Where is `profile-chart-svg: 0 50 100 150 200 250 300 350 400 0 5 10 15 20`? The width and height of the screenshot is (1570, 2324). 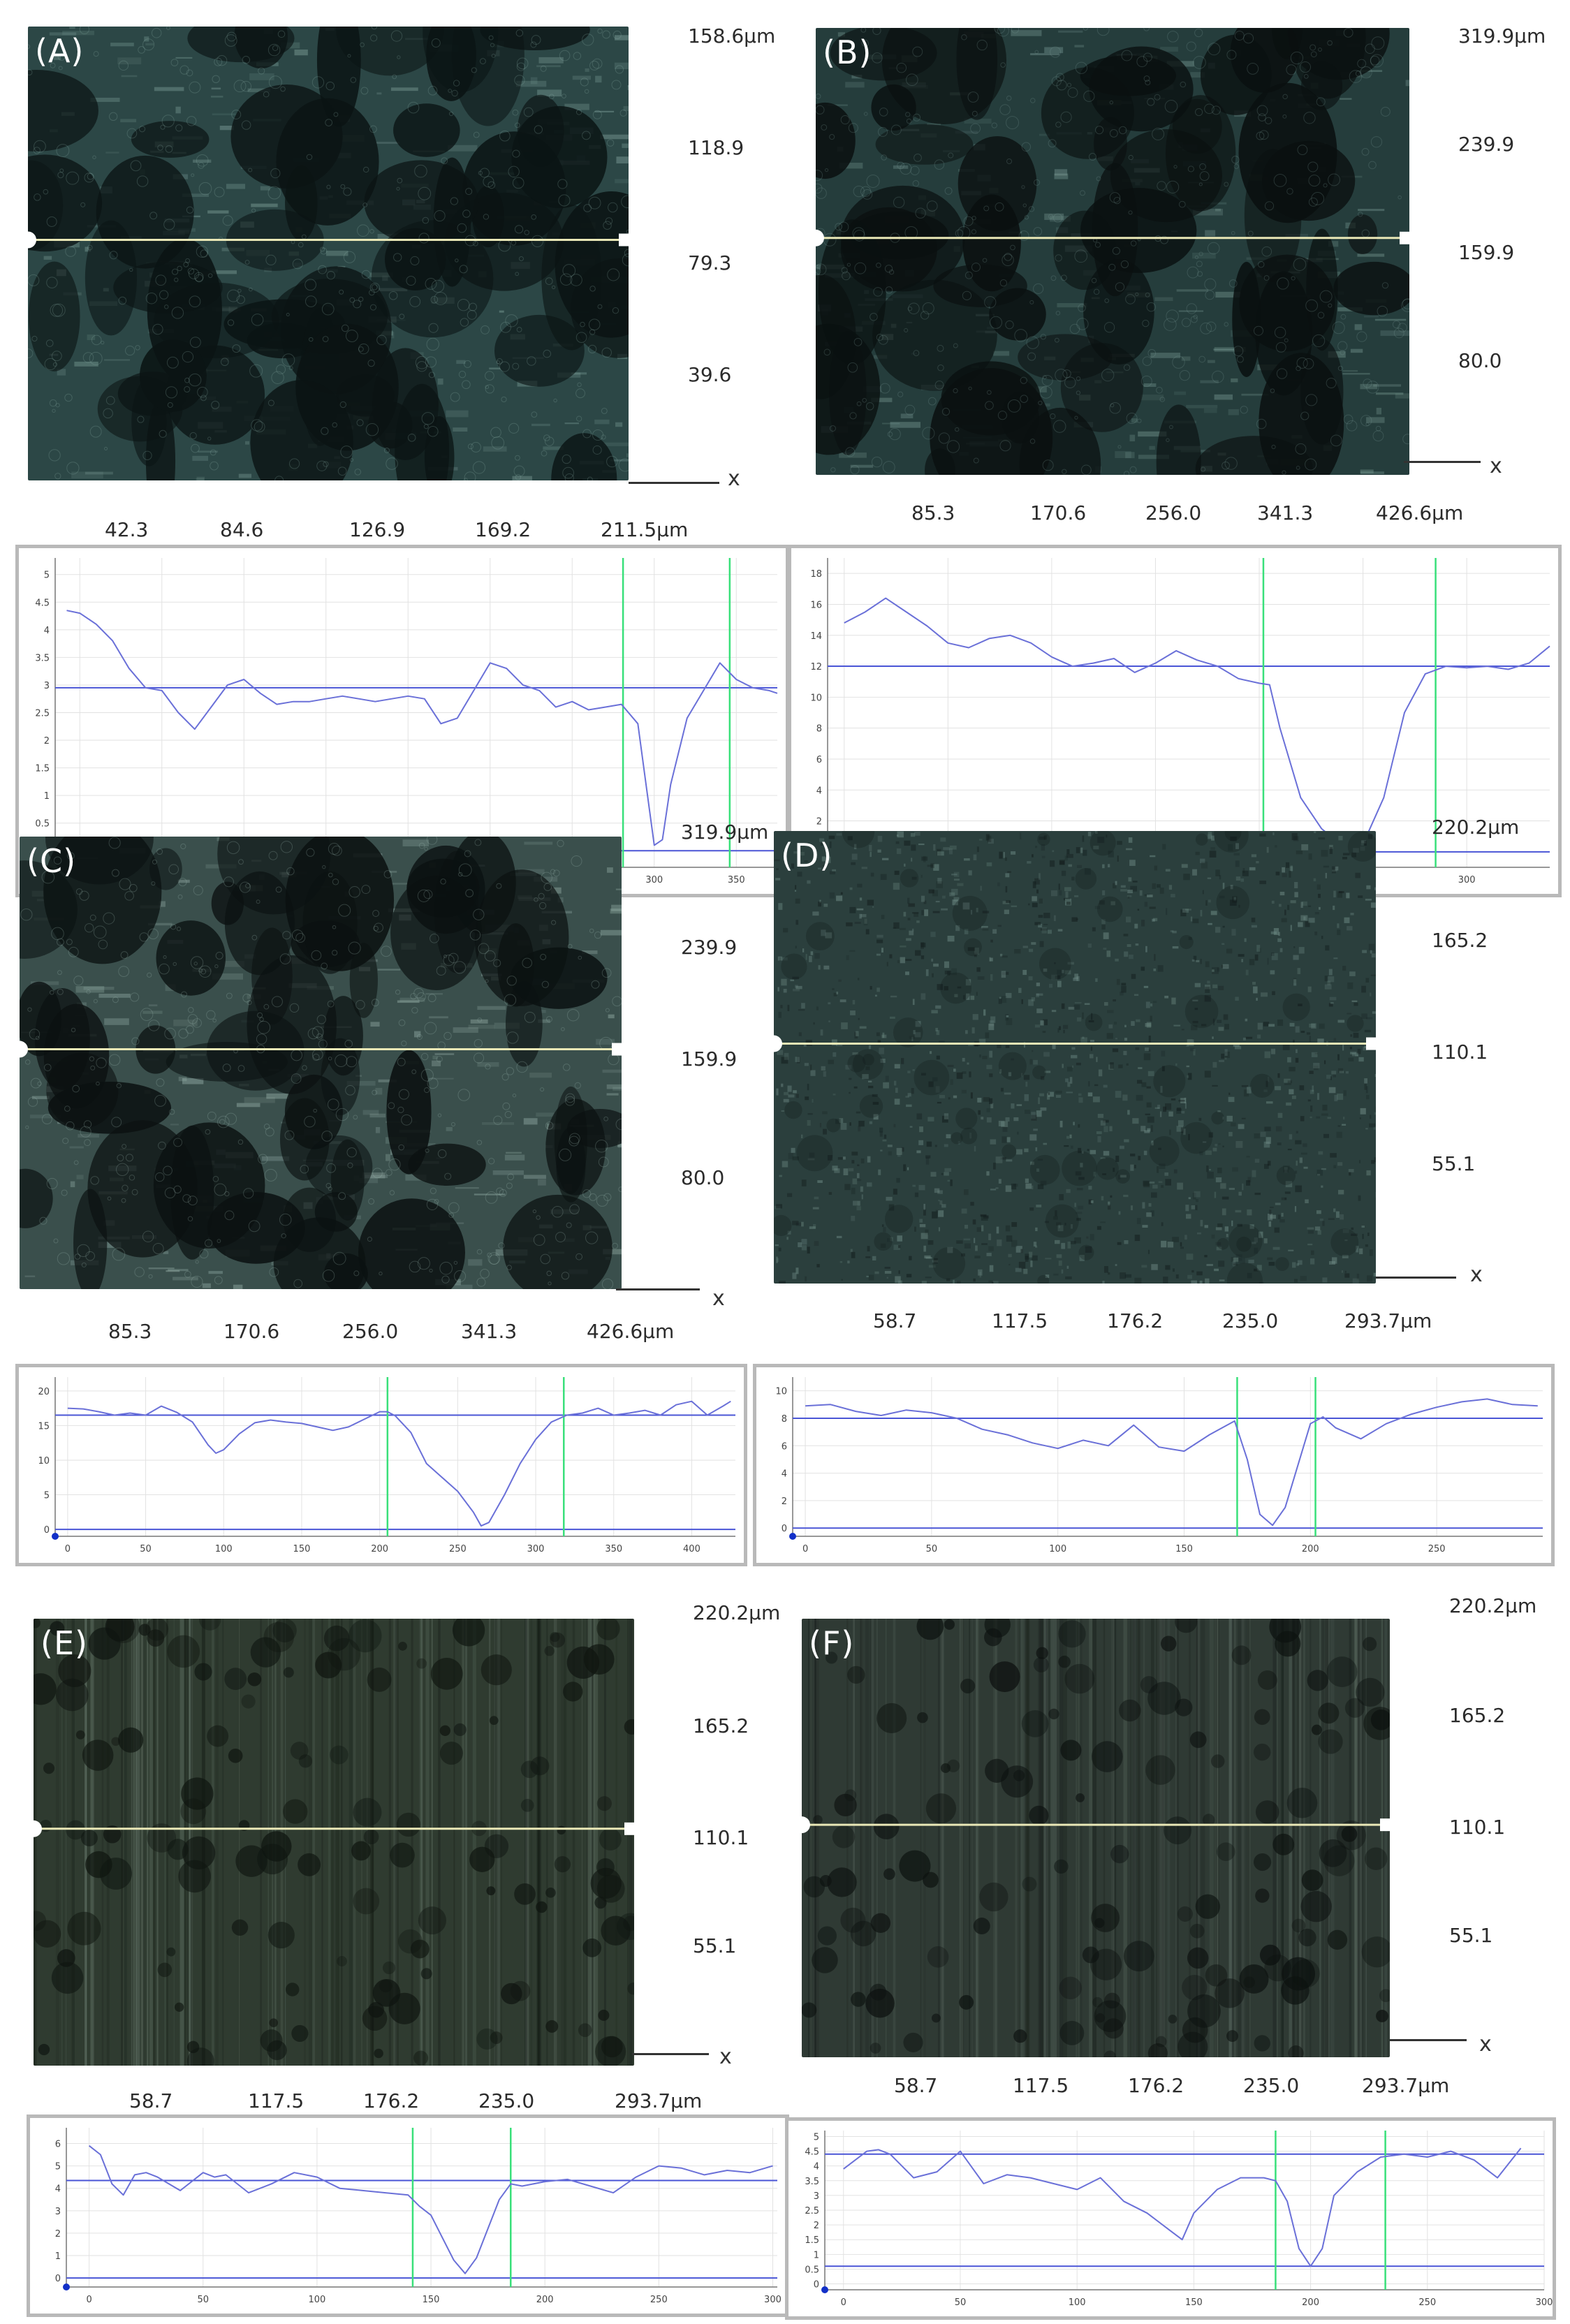 profile-chart-svg: 0 50 100 150 200 250 300 350 400 0 5 10 15 20 is located at coordinates (386, 1466).